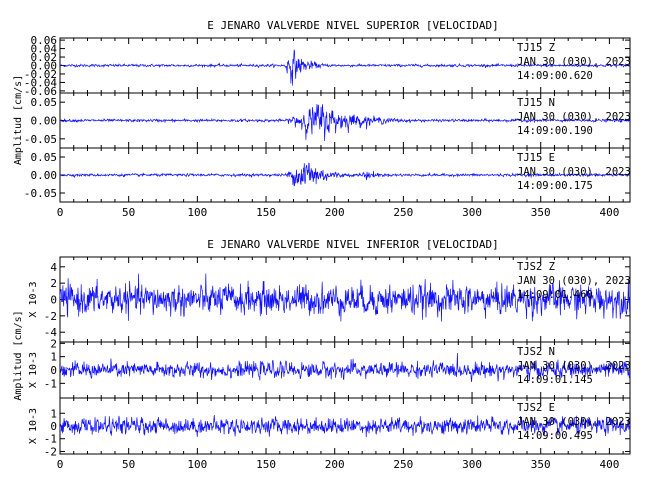  I want to click on record-time: 14:09:00.620, so click(555, 76).